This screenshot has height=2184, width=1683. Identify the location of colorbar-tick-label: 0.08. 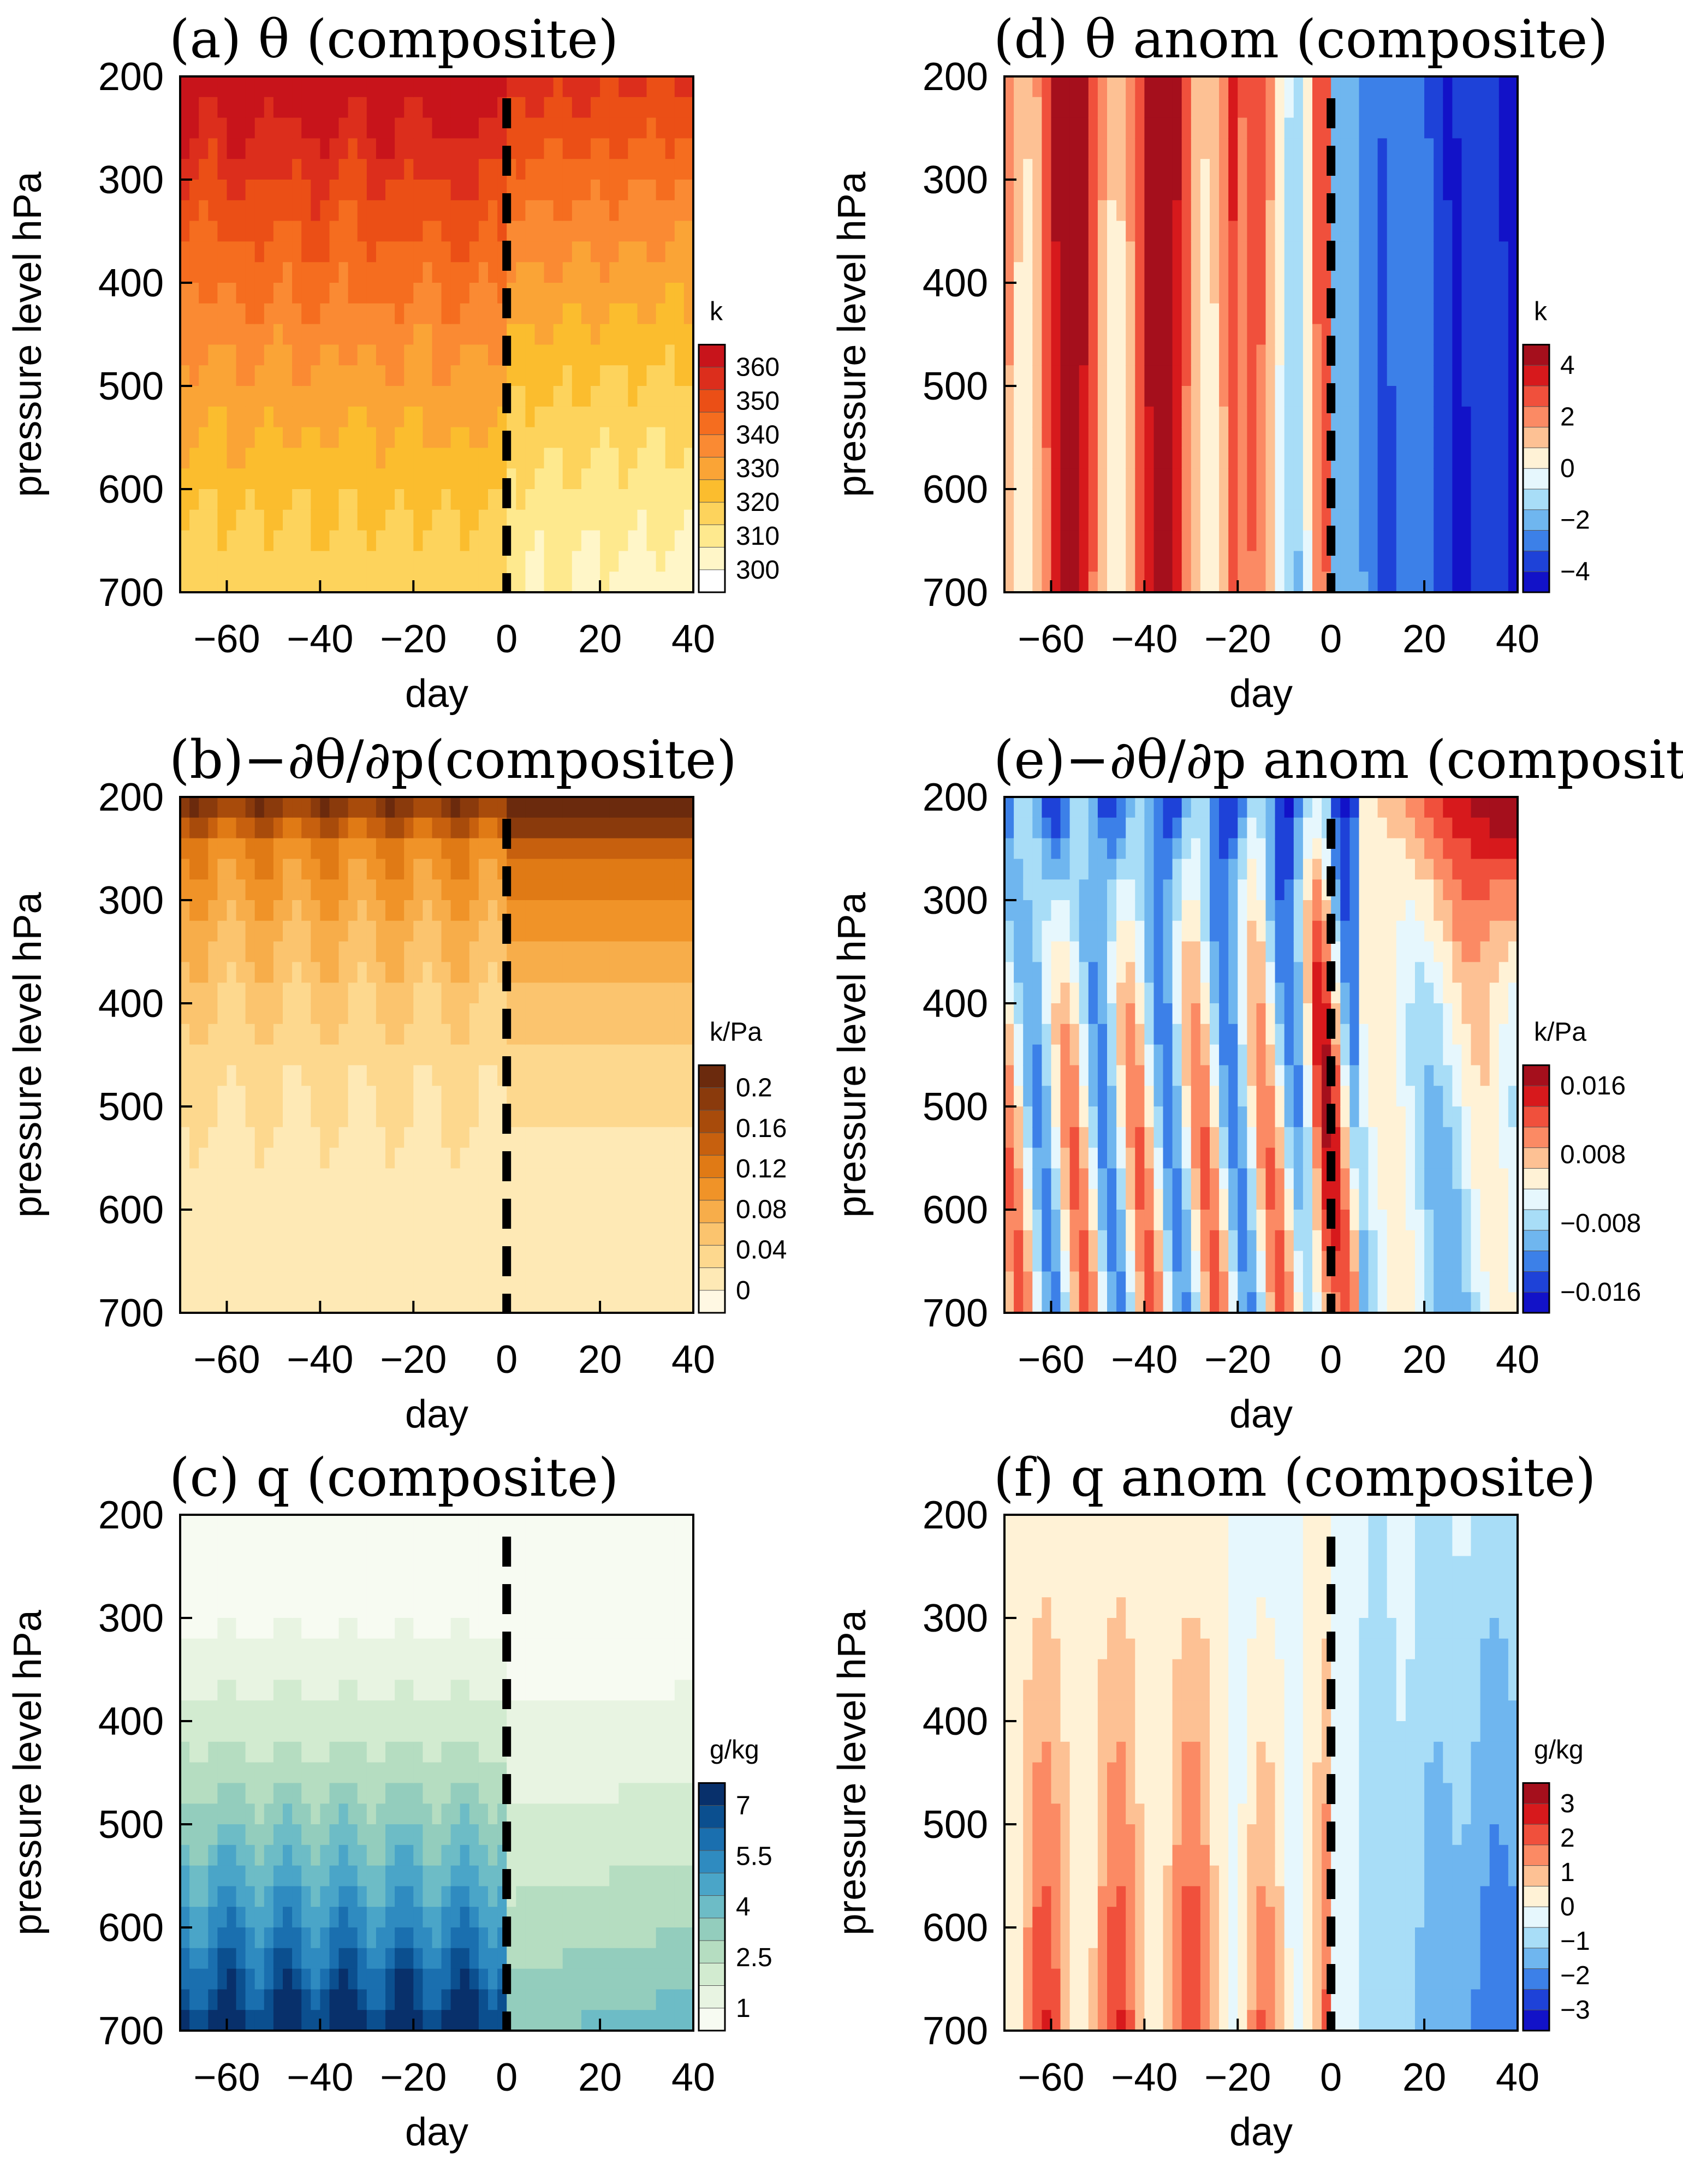
(761, 1209).